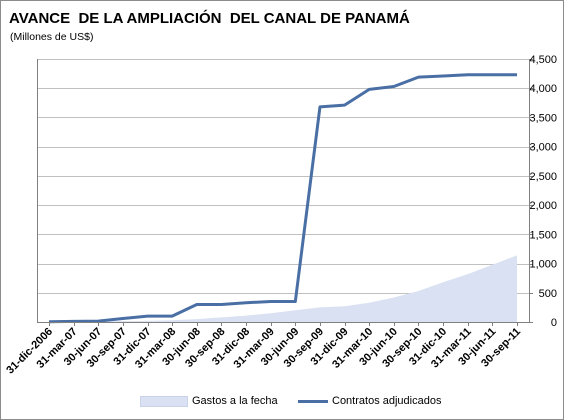  Describe the element at coordinates (543, 118) in the screenshot. I see `y-tick-label: 3,500` at that location.